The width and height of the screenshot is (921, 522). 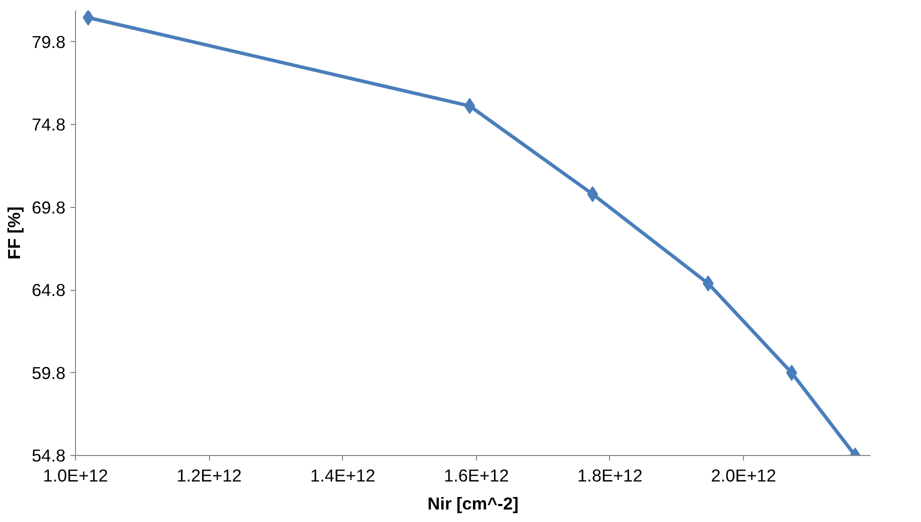 I want to click on y-tick-label: 59.8, so click(x=49, y=372).